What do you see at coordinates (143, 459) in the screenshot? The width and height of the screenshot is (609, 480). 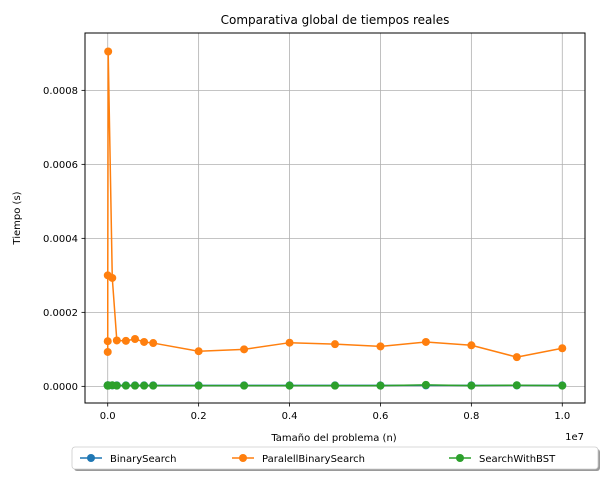 I see `legend-label: BinarySearch` at bounding box center [143, 459].